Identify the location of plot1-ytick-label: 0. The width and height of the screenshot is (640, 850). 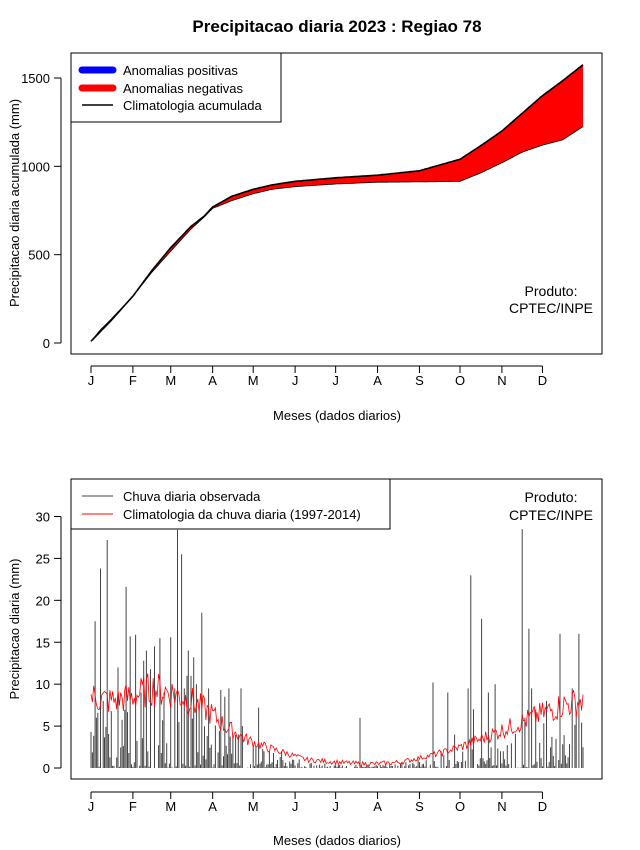
(46, 343).